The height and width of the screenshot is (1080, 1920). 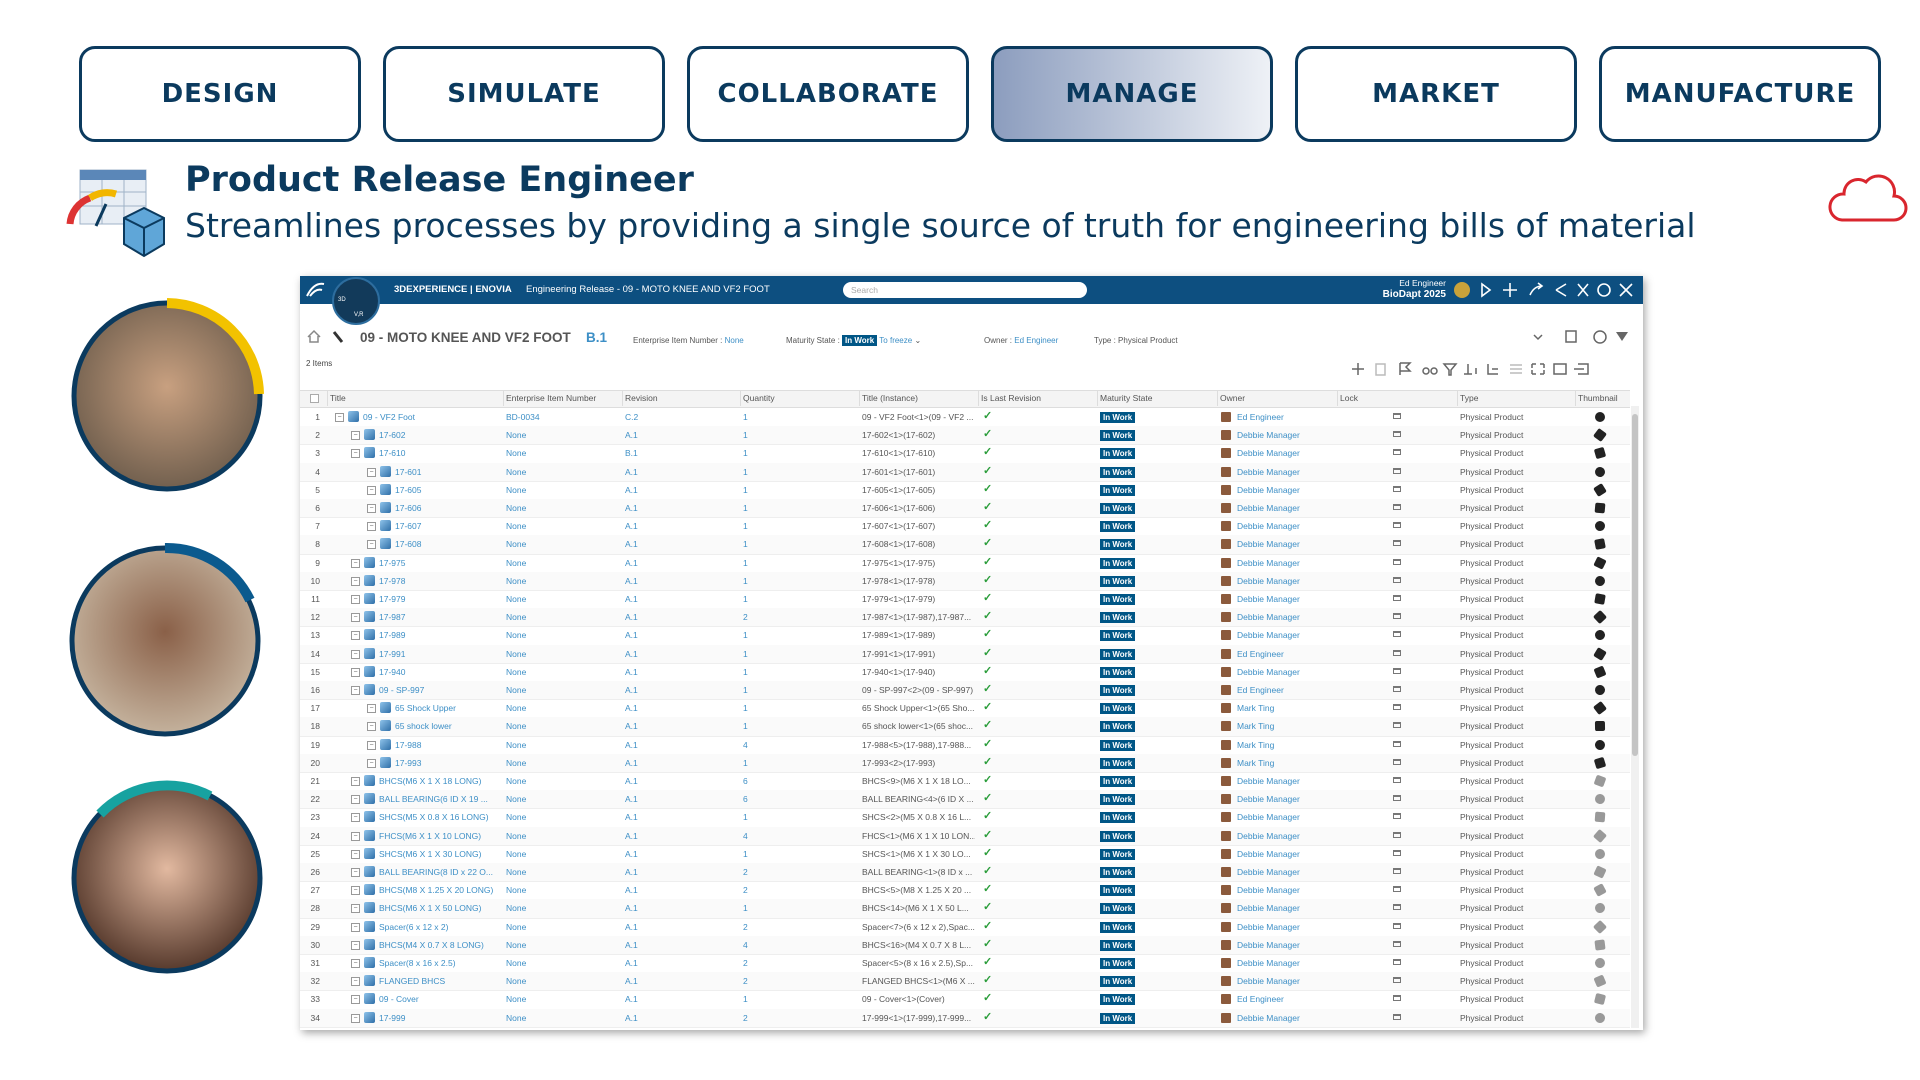 What do you see at coordinates (389, 417) in the screenshot?
I see `cell-title: 09 - VF2 Foot` at bounding box center [389, 417].